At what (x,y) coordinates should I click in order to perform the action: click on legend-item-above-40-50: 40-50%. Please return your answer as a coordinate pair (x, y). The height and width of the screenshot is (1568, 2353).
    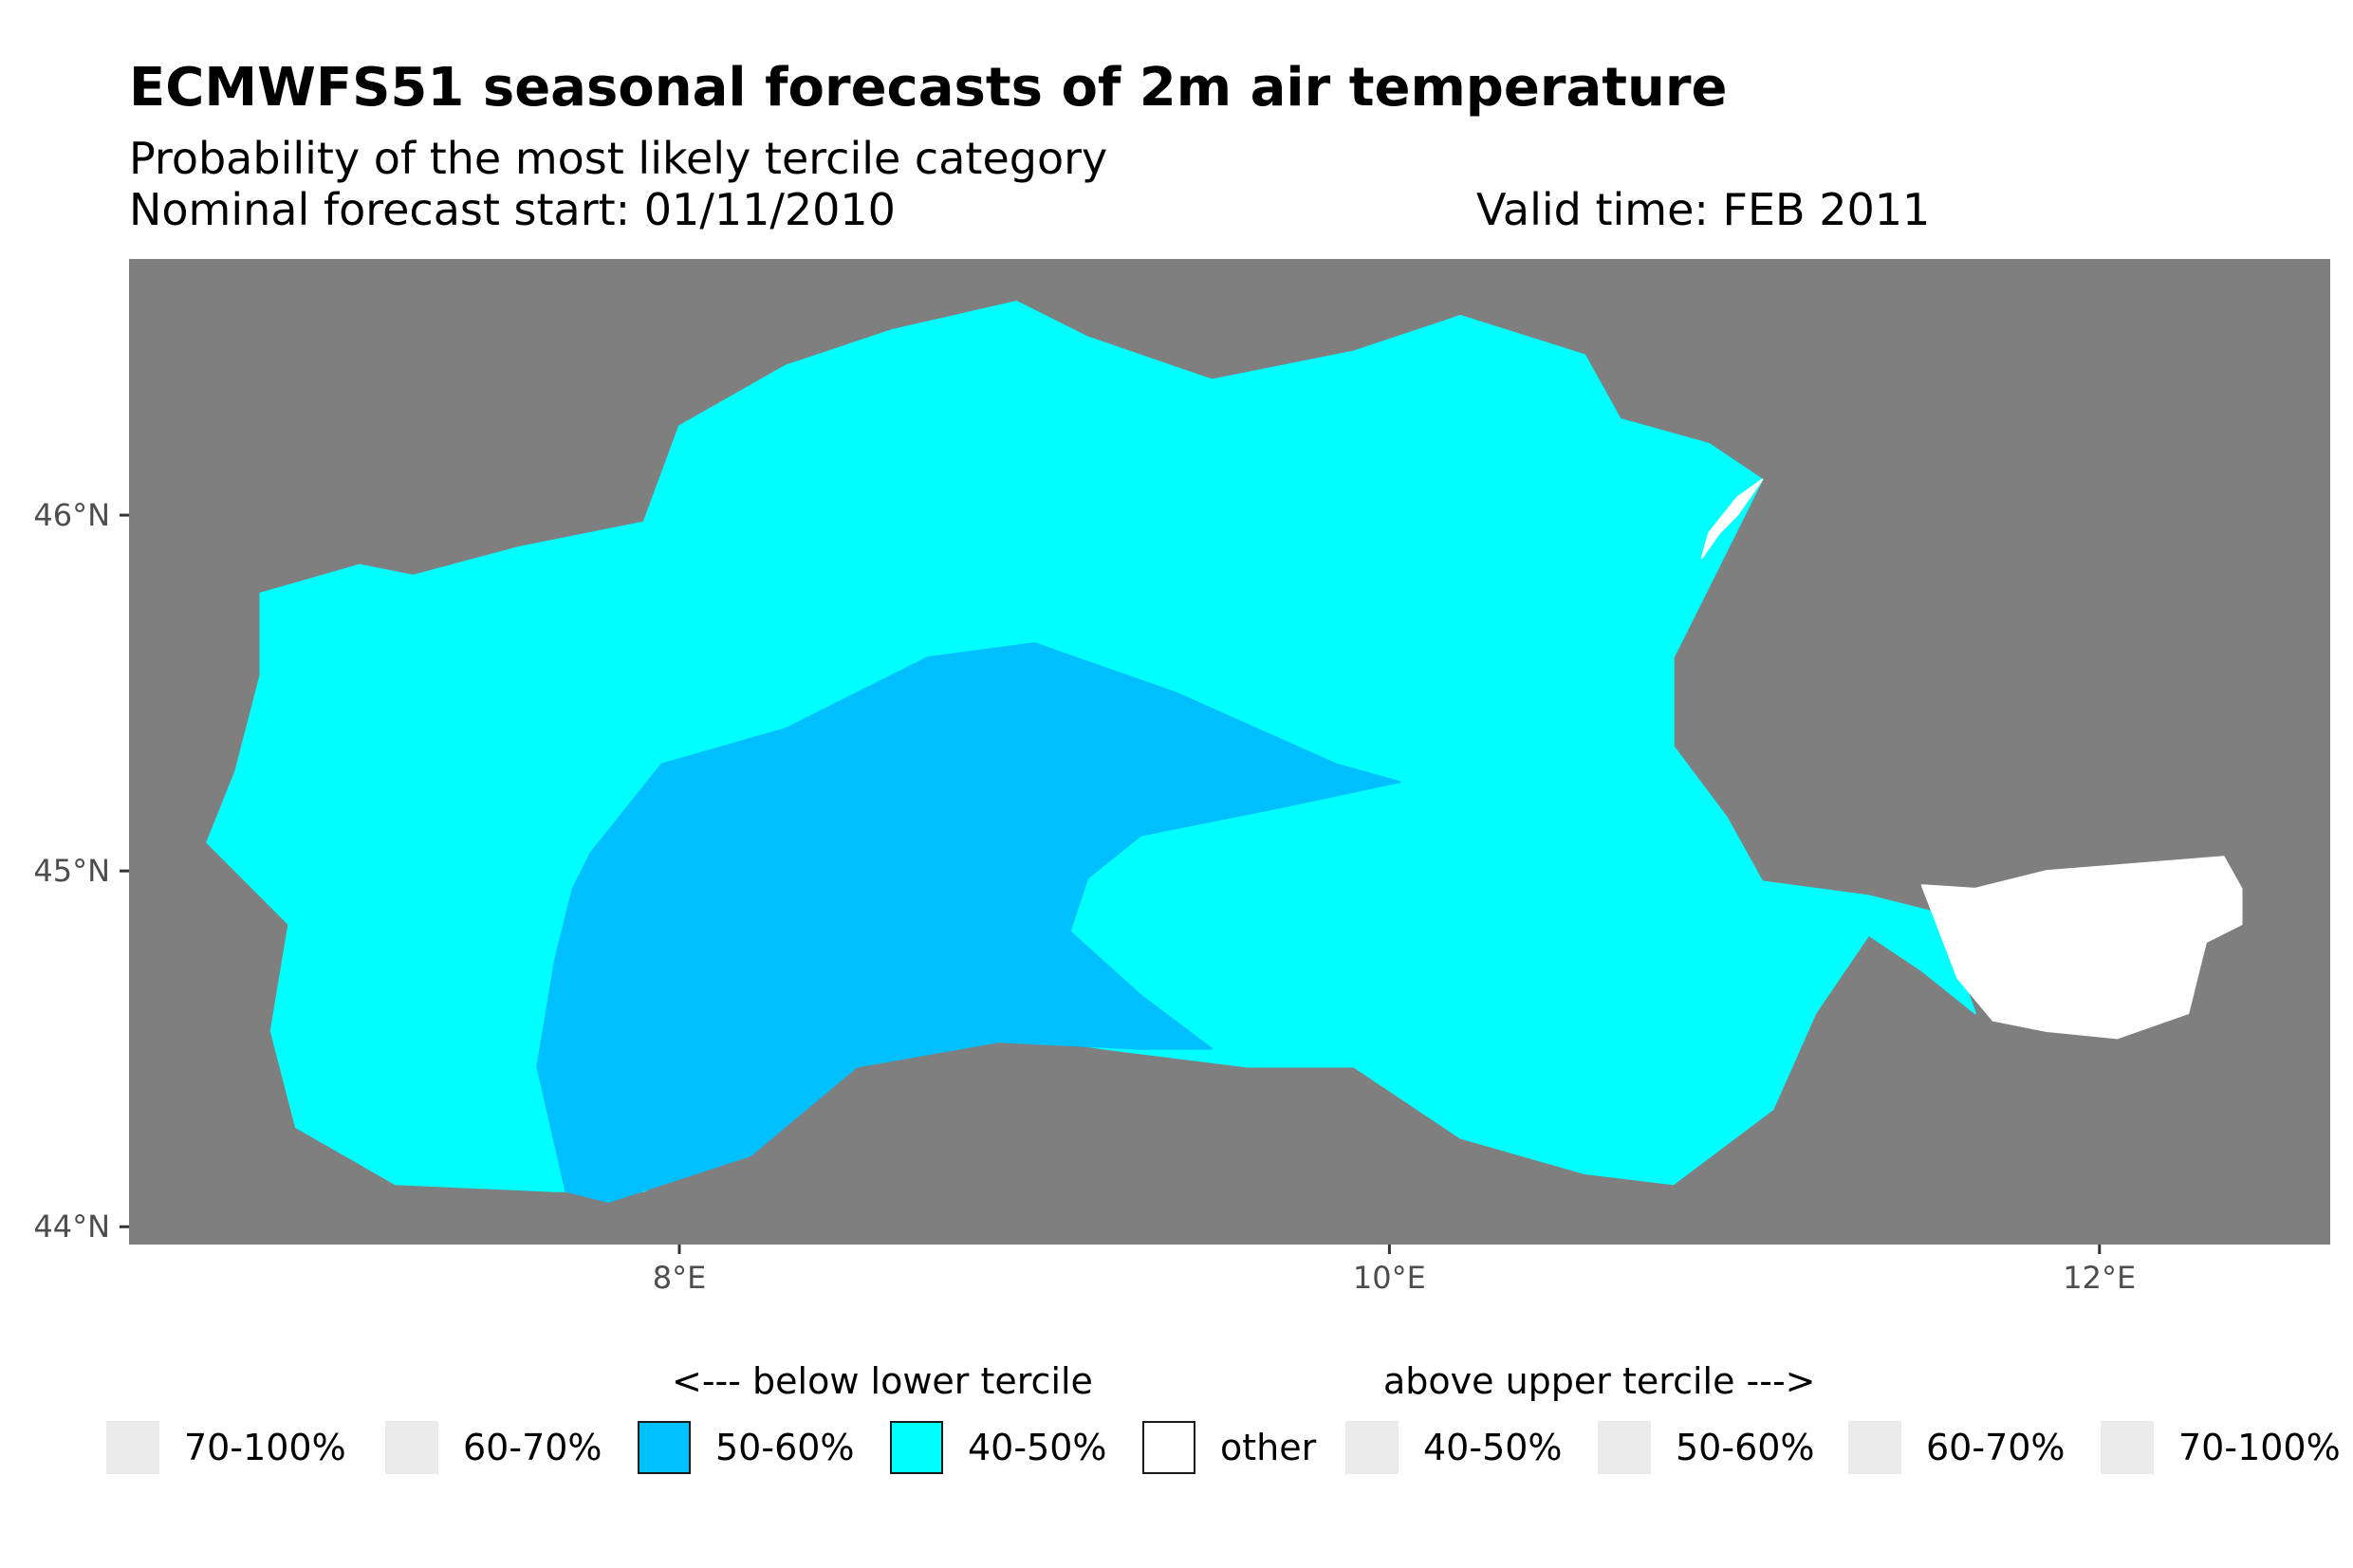
    Looking at the image, I should click on (1454, 1447).